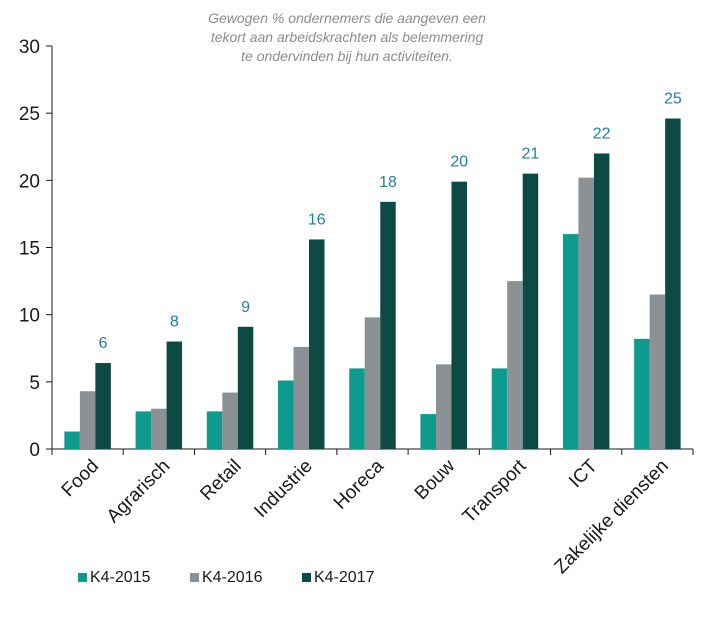 The width and height of the screenshot is (701, 627). What do you see at coordinates (602, 133) in the screenshot?
I see `data-label: 22` at bounding box center [602, 133].